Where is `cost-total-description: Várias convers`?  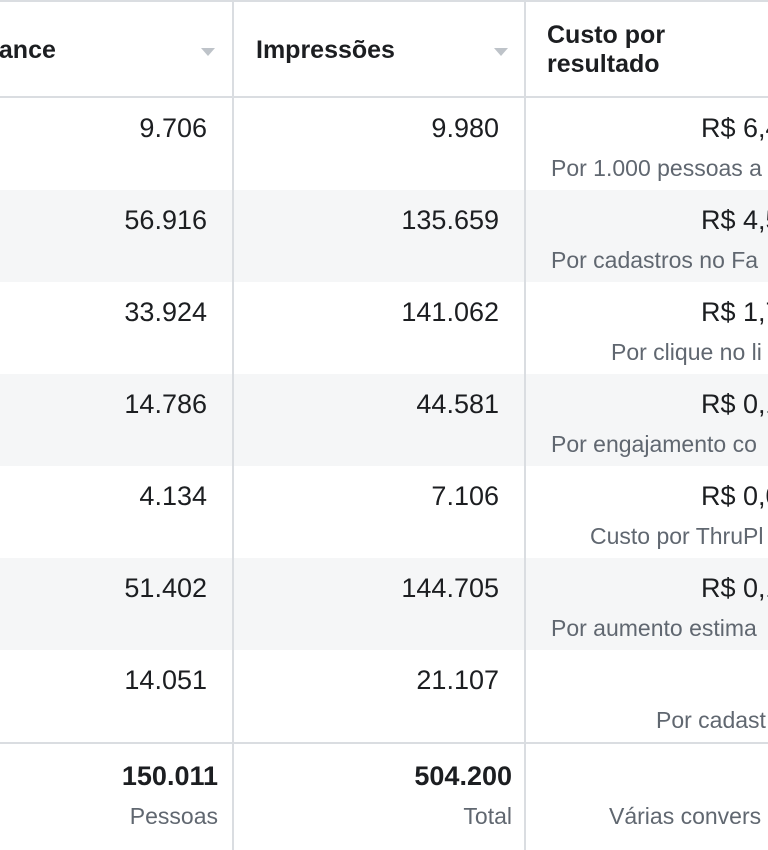 cost-total-description: Várias convers is located at coordinates (685, 816).